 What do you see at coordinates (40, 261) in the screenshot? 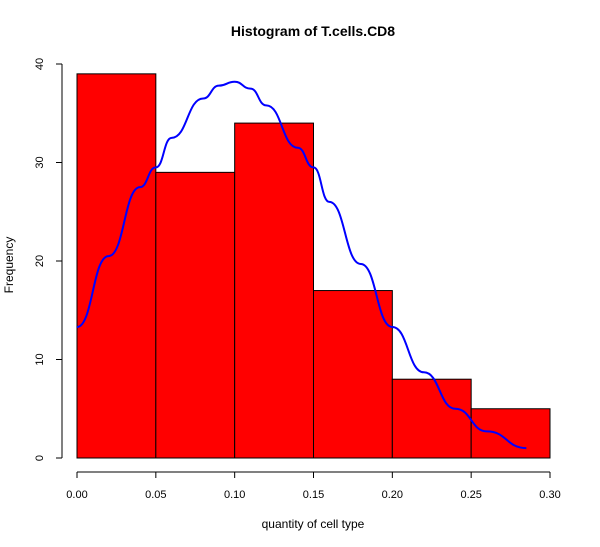
I see `y-tick-label: 20` at bounding box center [40, 261].